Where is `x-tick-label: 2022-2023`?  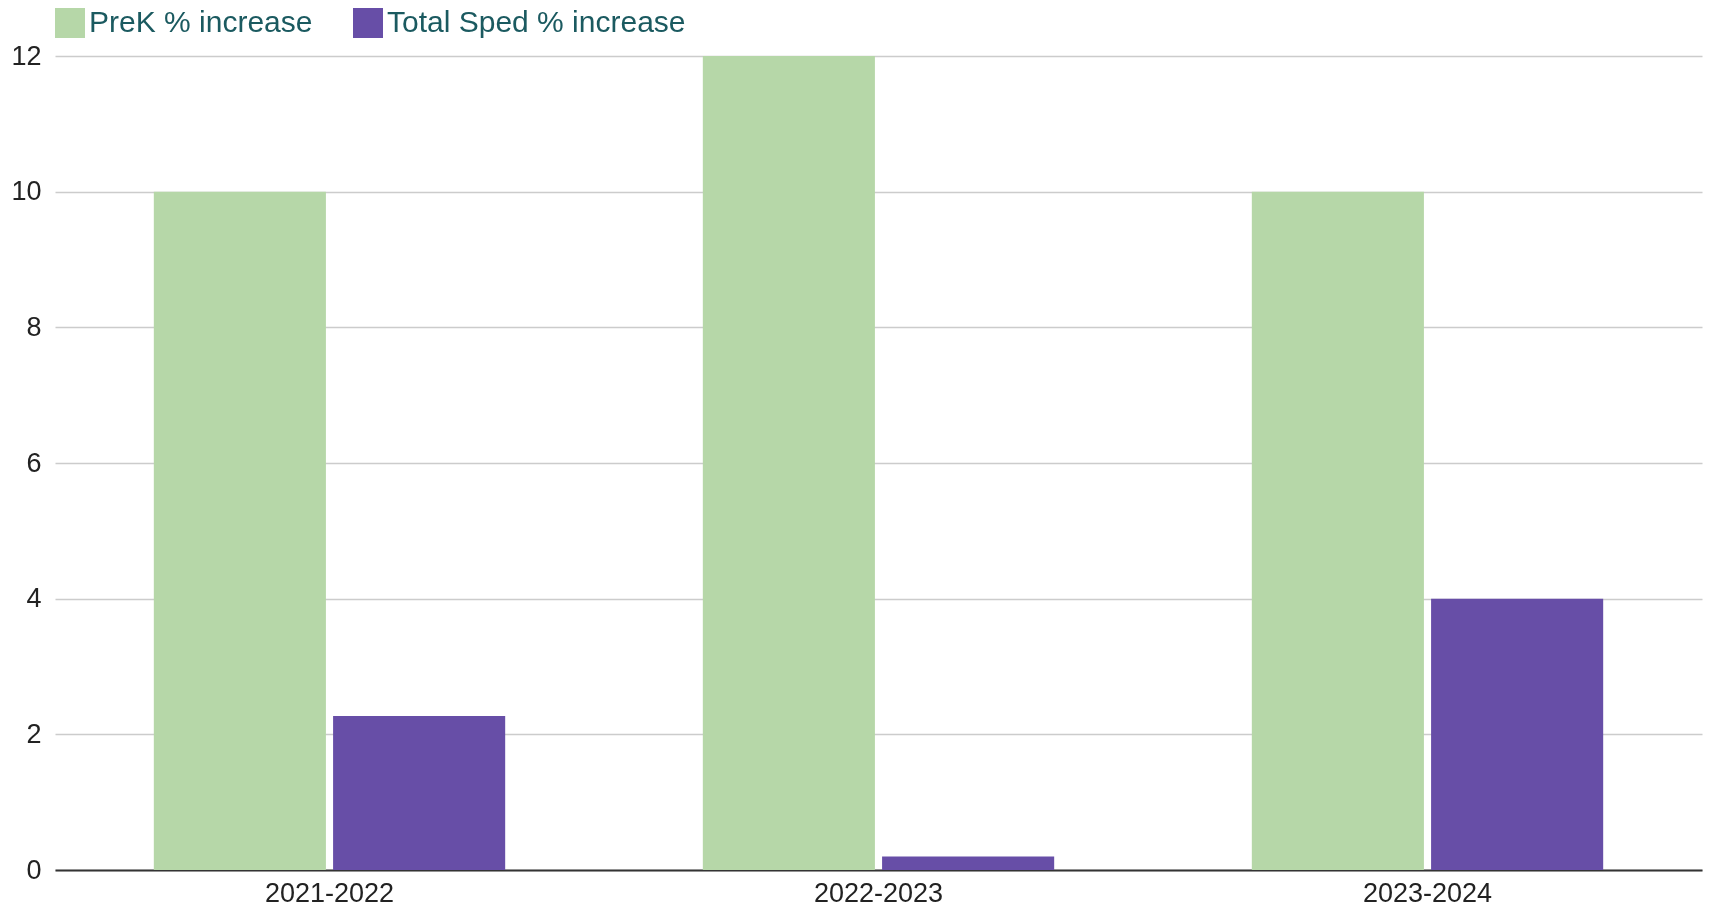
x-tick-label: 2022-2023 is located at coordinates (878, 892).